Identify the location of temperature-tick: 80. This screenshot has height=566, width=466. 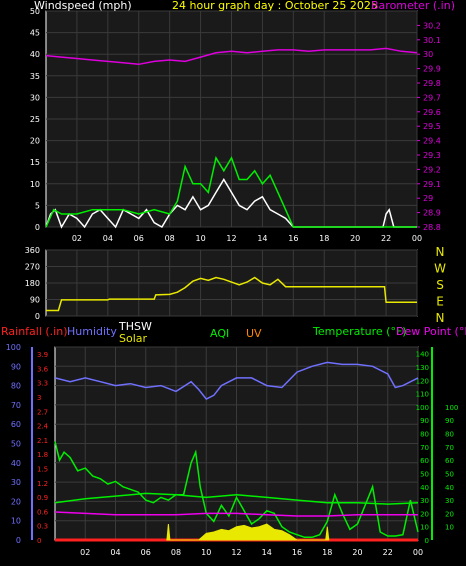
(424, 435).